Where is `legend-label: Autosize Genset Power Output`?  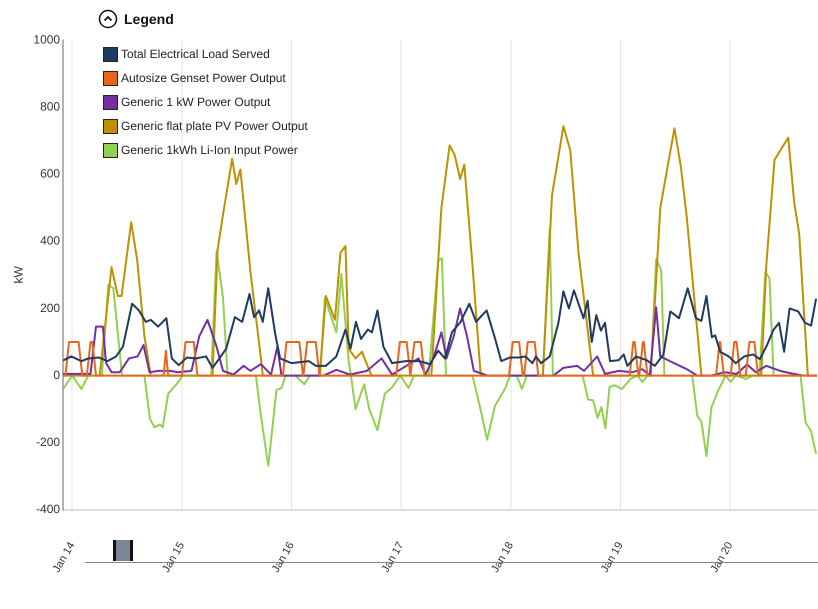 legend-label: Autosize Genset Power Output is located at coordinates (203, 78).